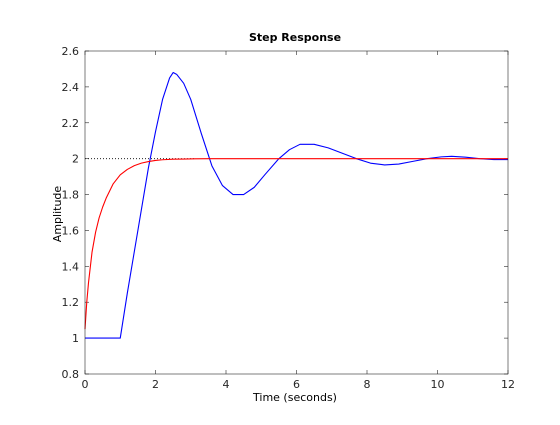 The height and width of the screenshot is (425, 560). I want to click on x-tick-label: 0, so click(85, 384).